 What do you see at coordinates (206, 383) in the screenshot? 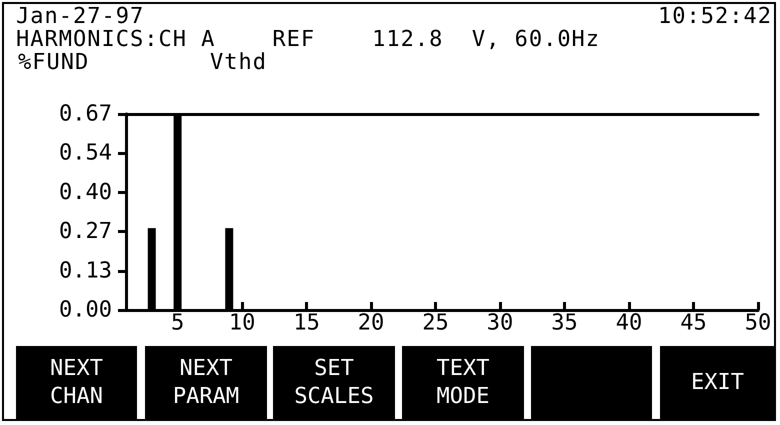
I see `text: NEXT PARAM` at bounding box center [206, 383].